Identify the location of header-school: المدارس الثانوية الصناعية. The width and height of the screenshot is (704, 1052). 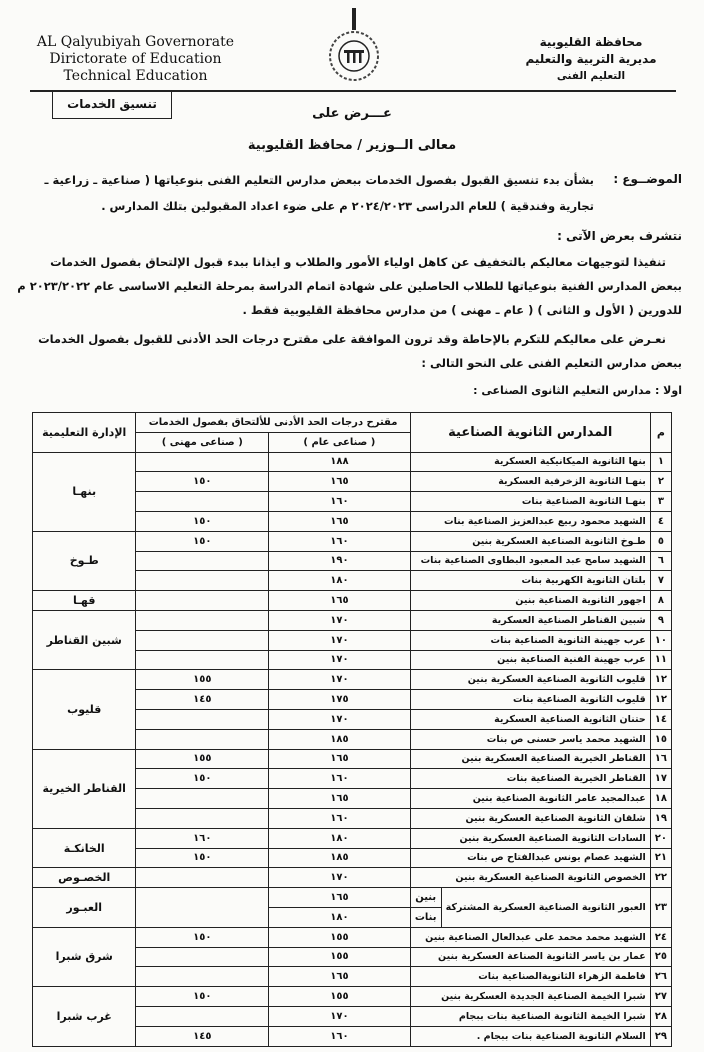
(530, 432).